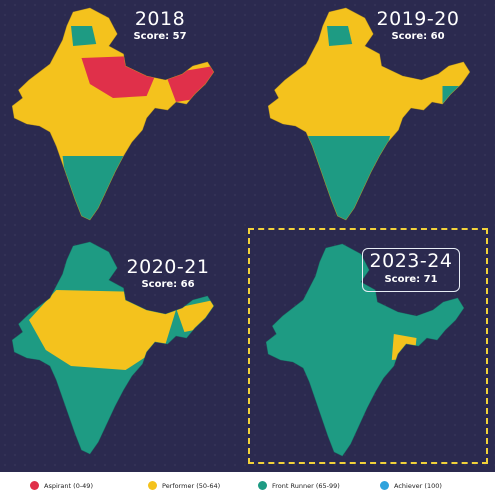 The width and height of the screenshot is (495, 499). I want to click on current-year-box, so click(411, 270).